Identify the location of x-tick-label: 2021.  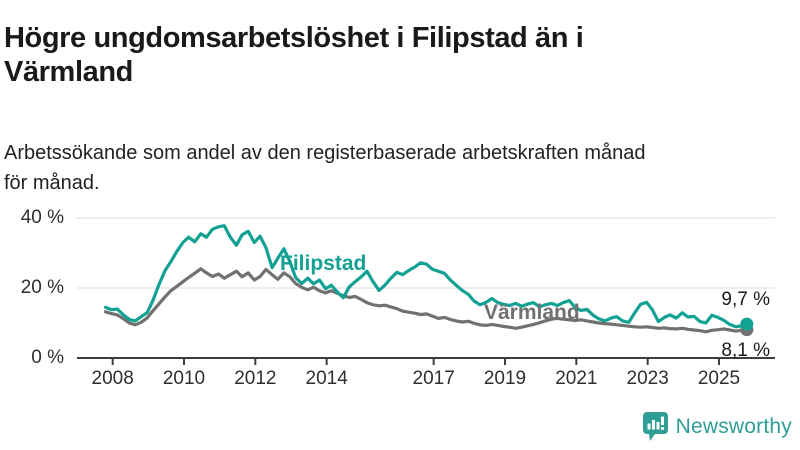
(576, 378).